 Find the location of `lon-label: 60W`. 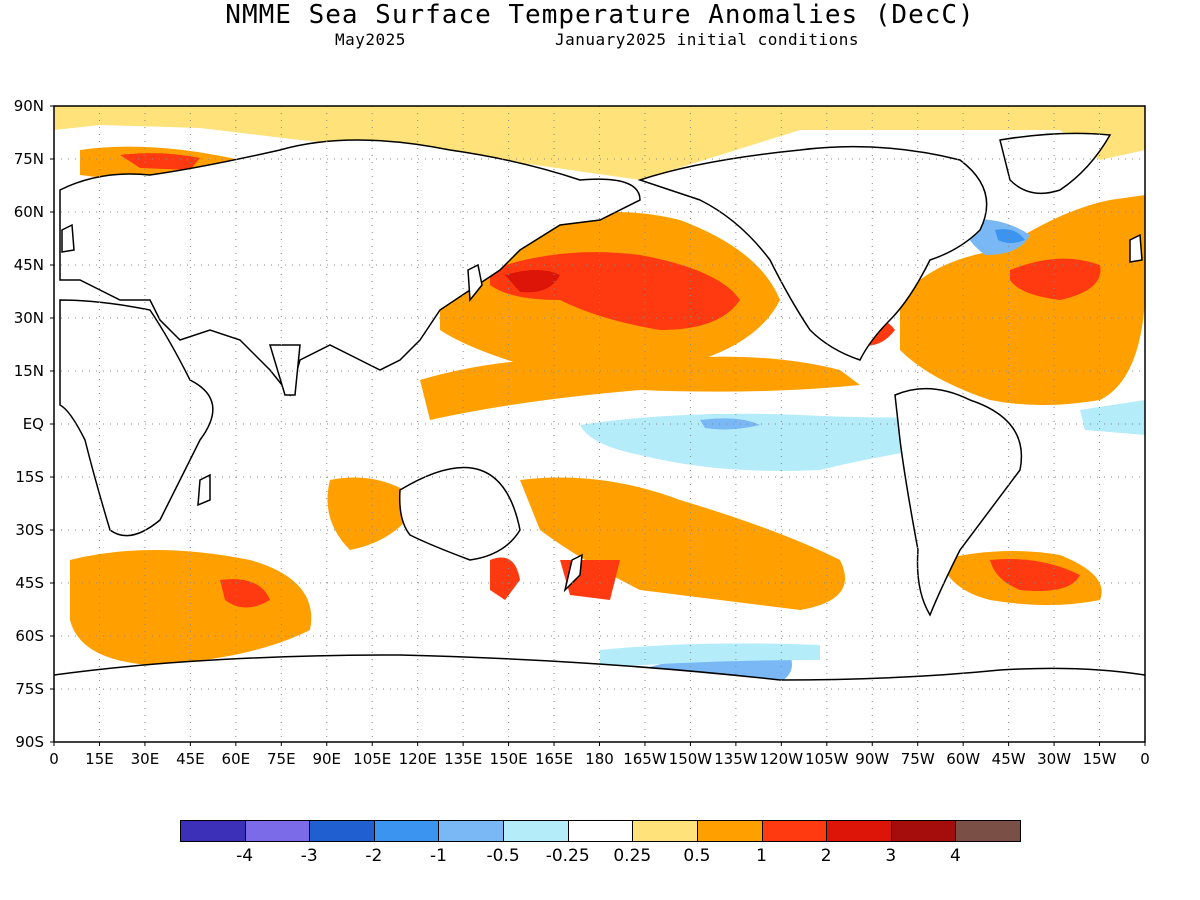

lon-label: 60W is located at coordinates (963, 759).